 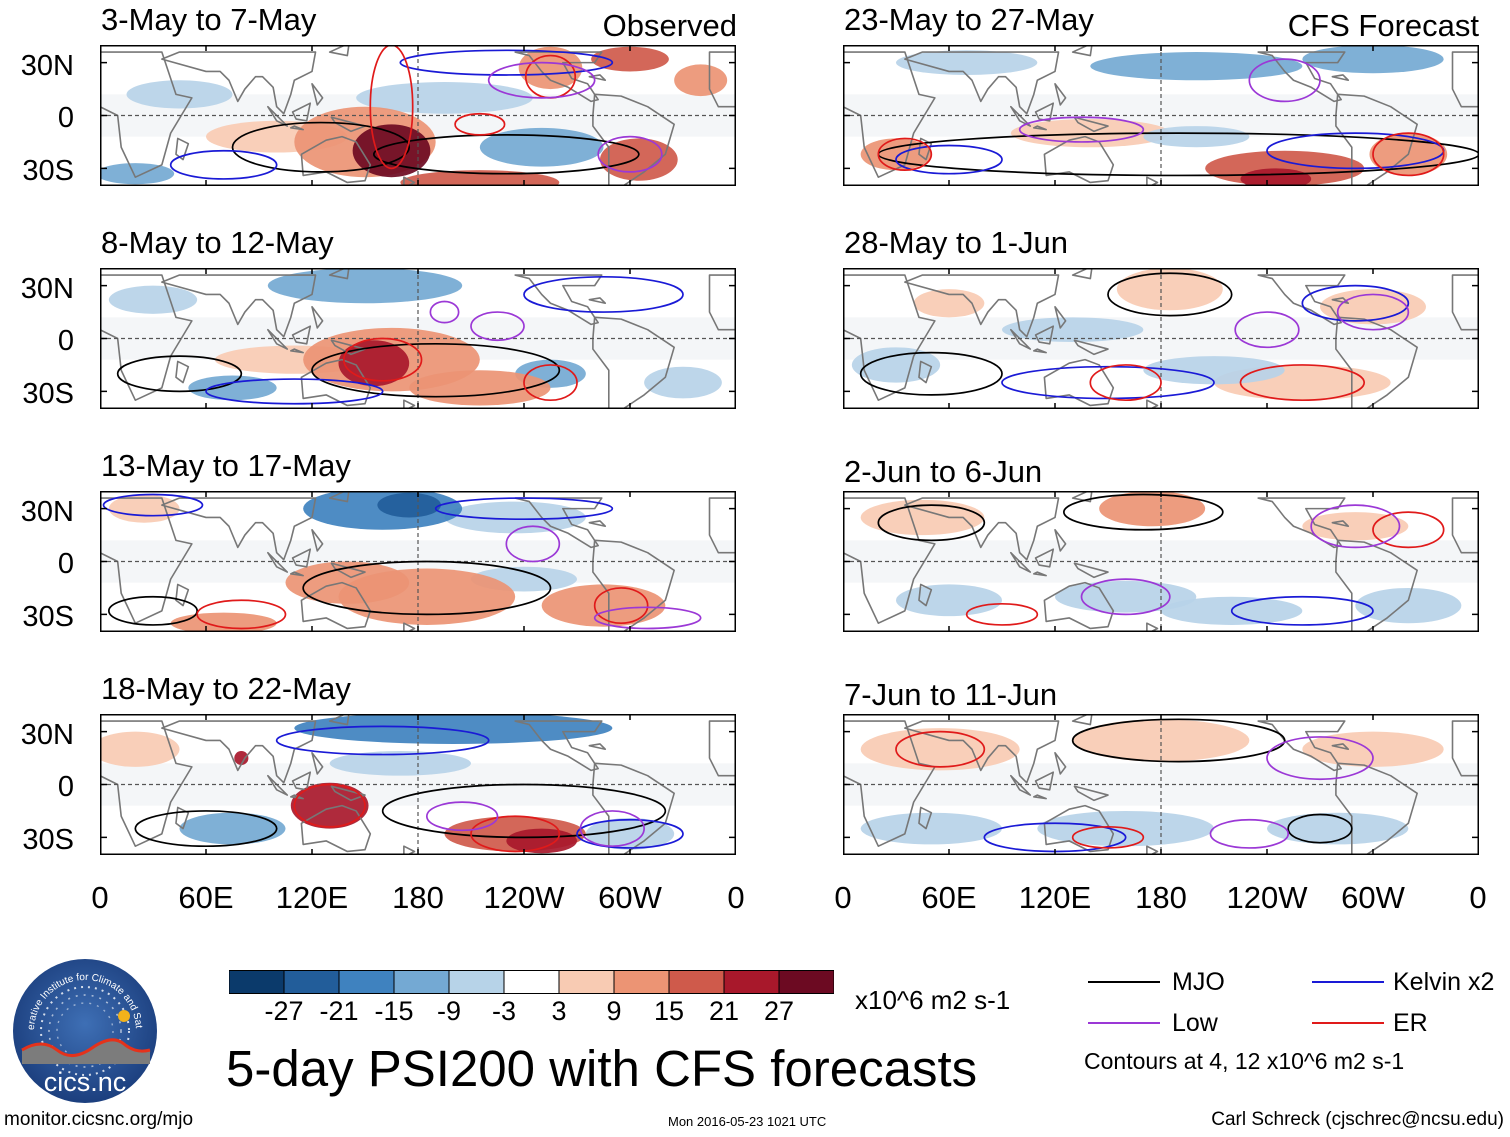 I want to click on legend-label-er: ER, so click(x=1410, y=1023).